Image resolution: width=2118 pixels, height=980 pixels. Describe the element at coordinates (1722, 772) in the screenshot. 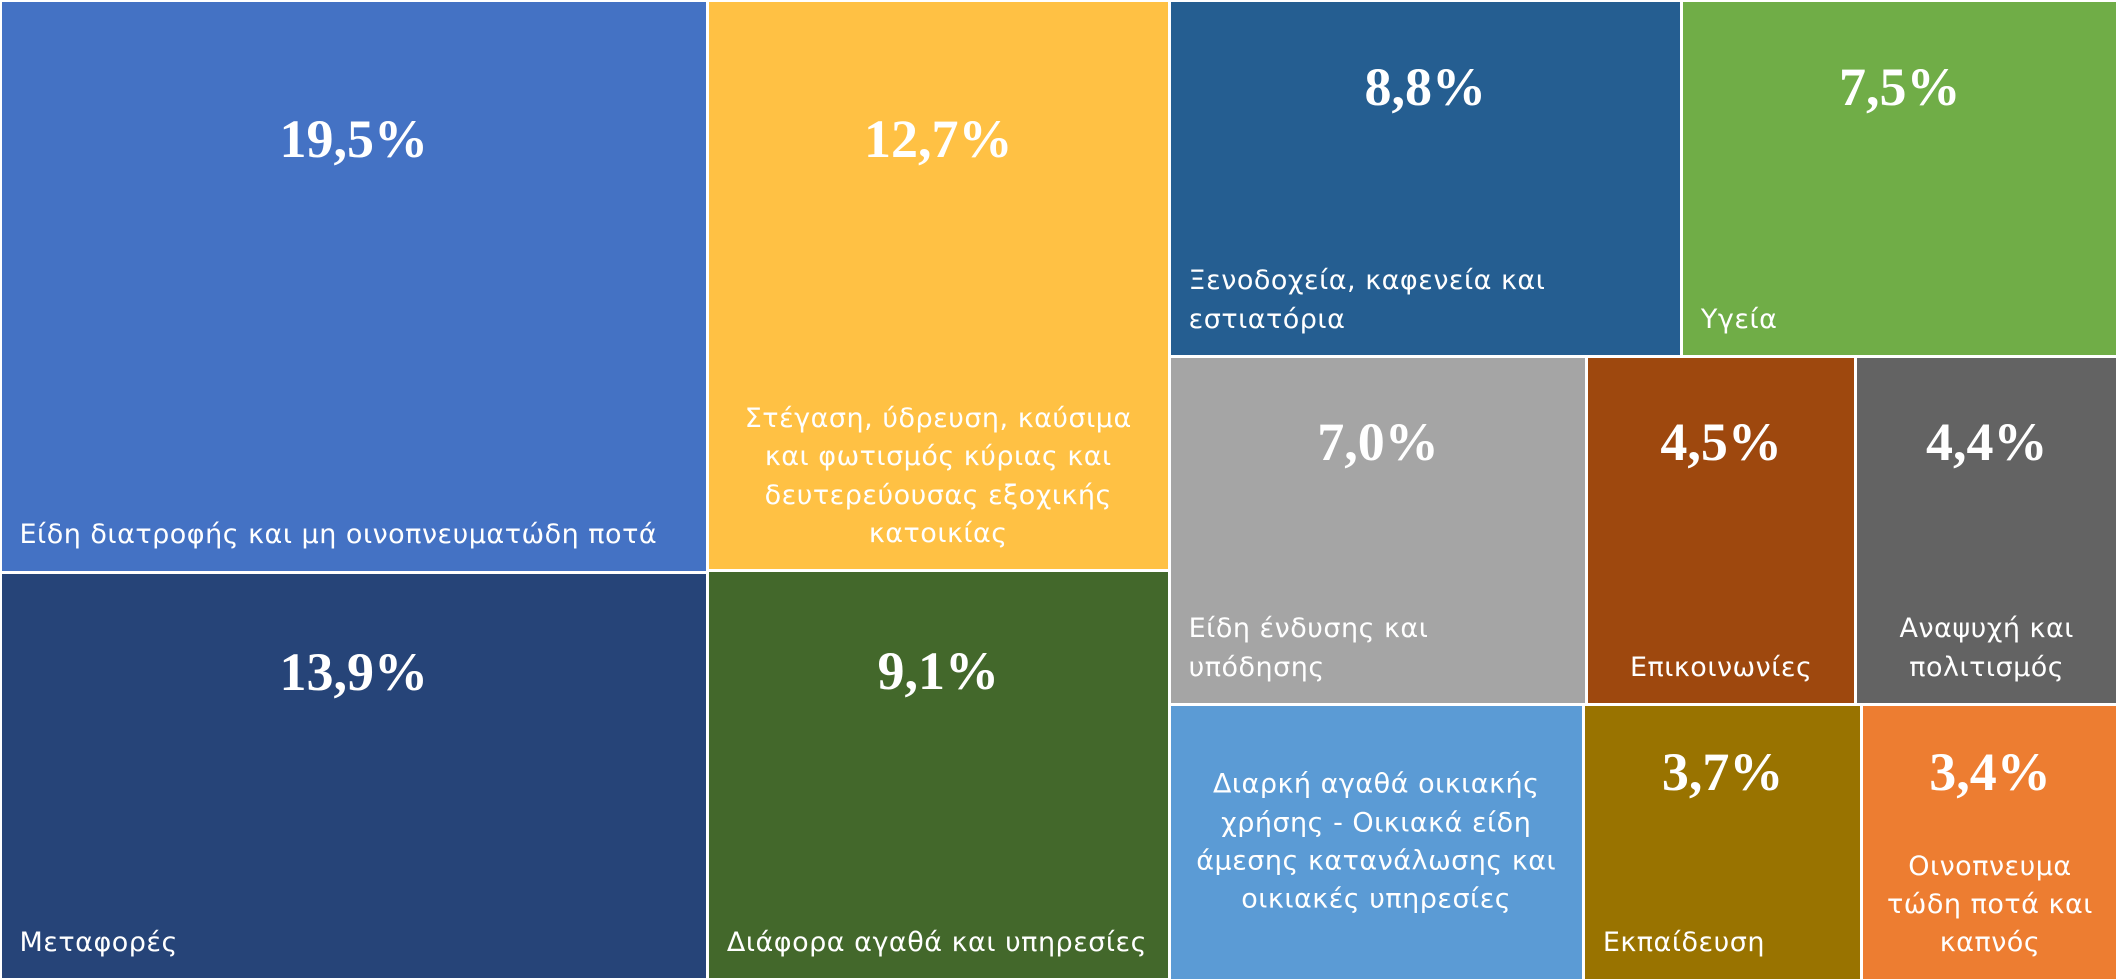

I see `value-label: 3,7%` at that location.